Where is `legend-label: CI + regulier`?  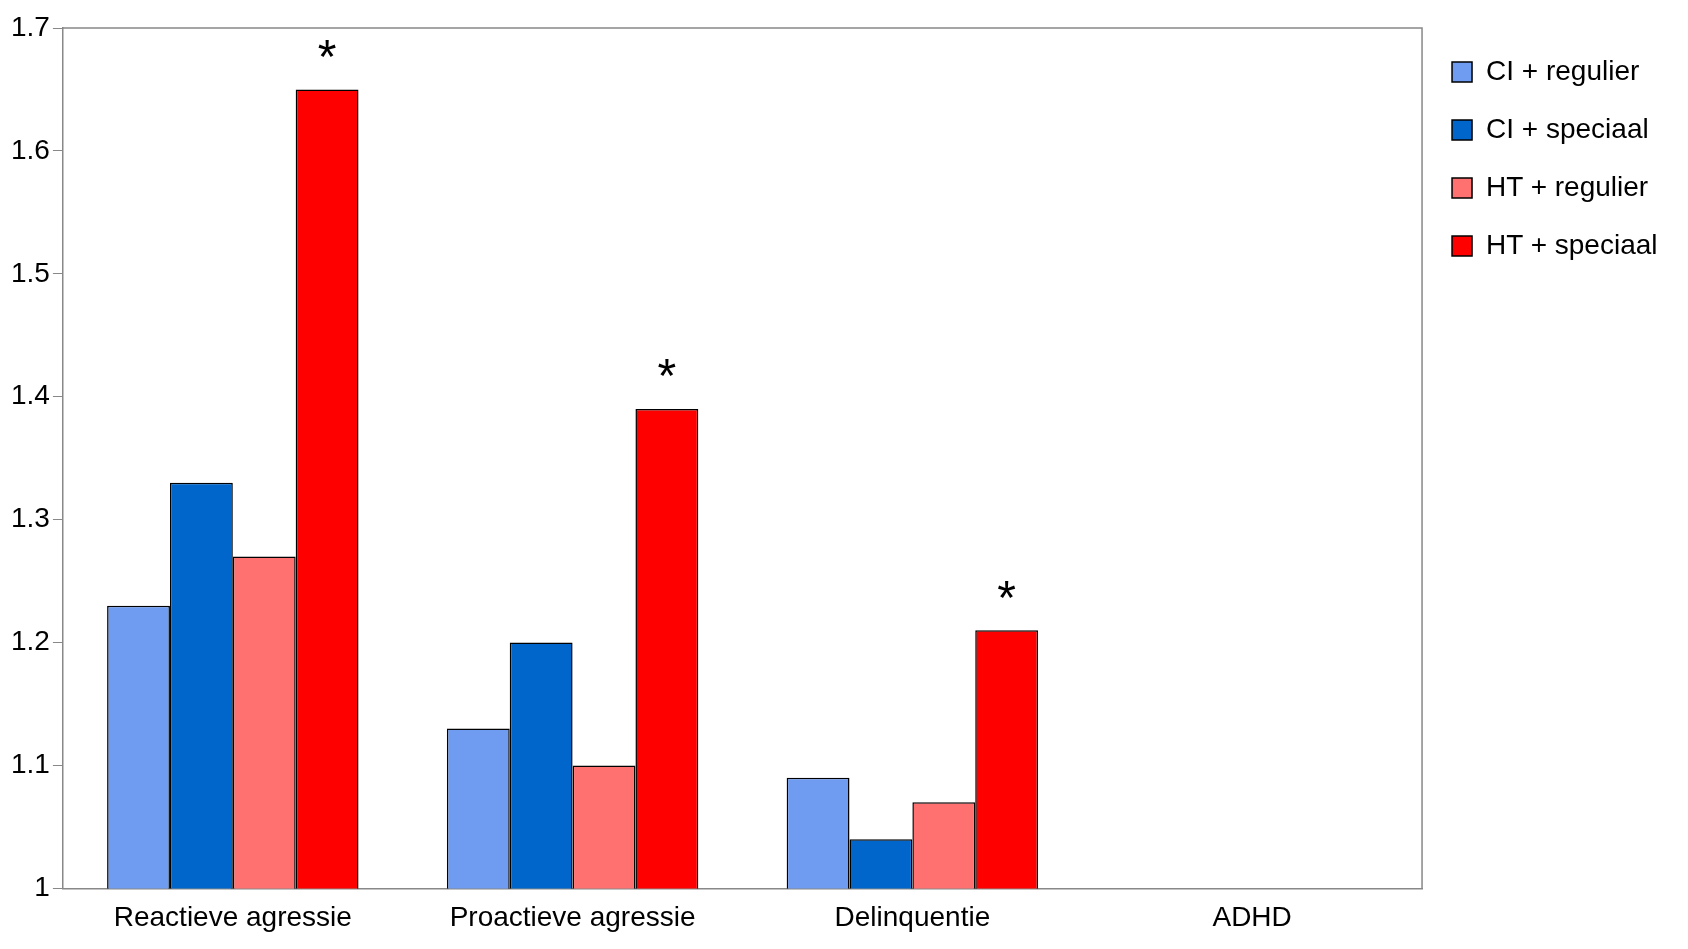 legend-label: CI + regulier is located at coordinates (1563, 70).